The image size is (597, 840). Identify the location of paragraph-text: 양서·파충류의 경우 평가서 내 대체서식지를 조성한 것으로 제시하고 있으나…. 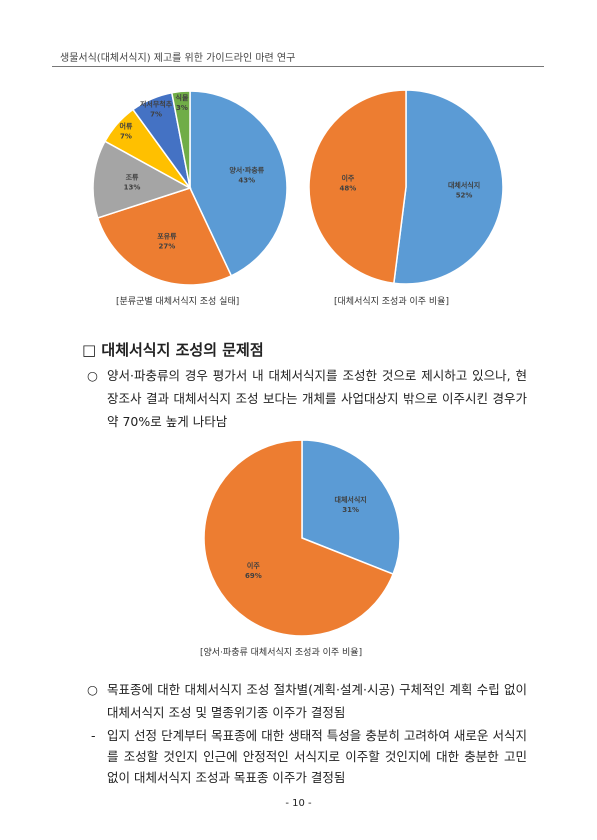
(317, 398).